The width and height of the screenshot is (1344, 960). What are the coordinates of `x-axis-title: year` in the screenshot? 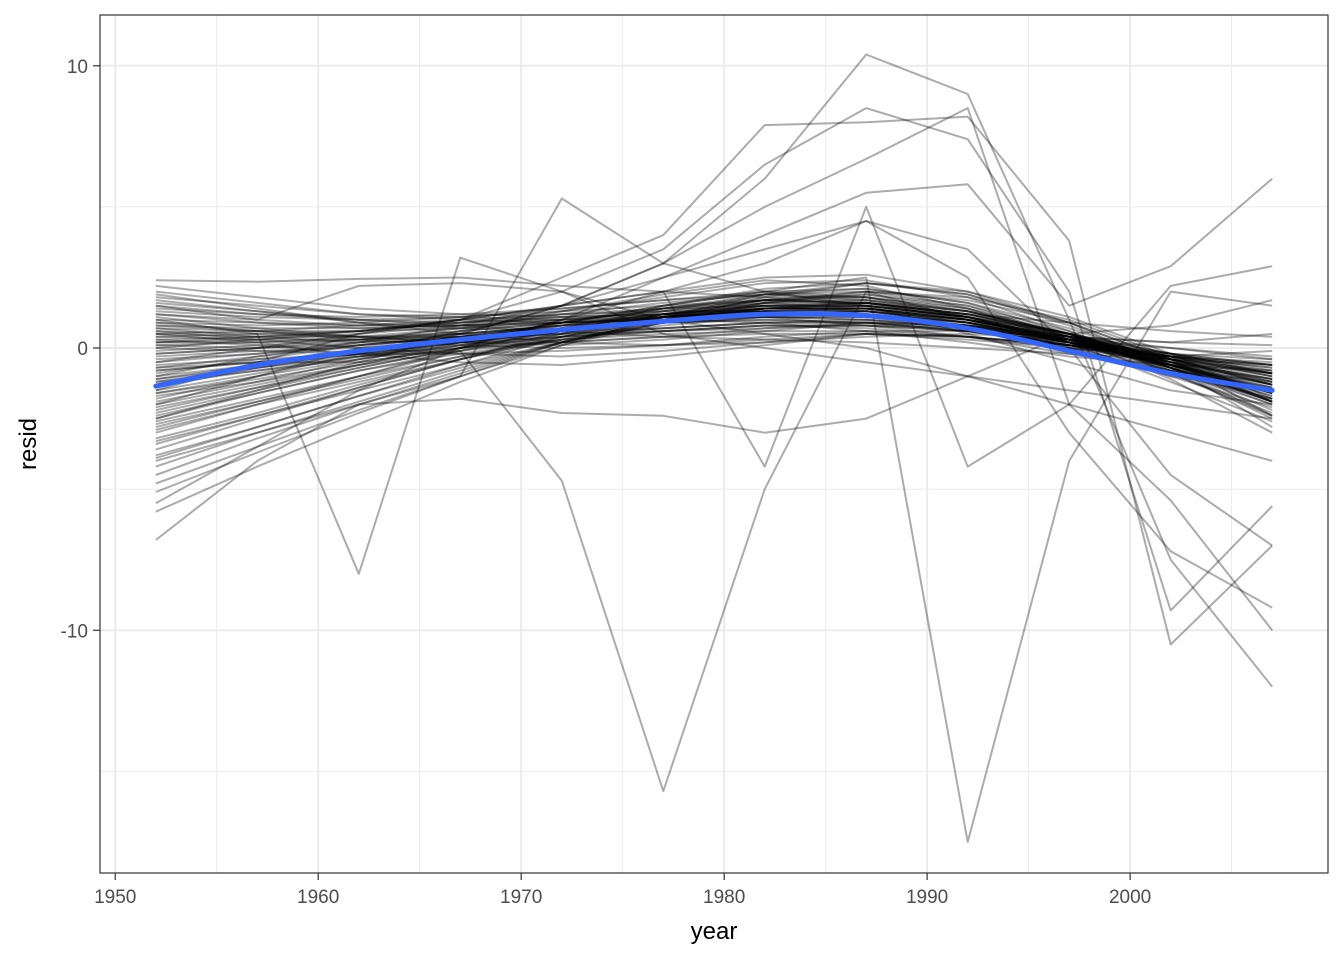 It's located at (714, 931).